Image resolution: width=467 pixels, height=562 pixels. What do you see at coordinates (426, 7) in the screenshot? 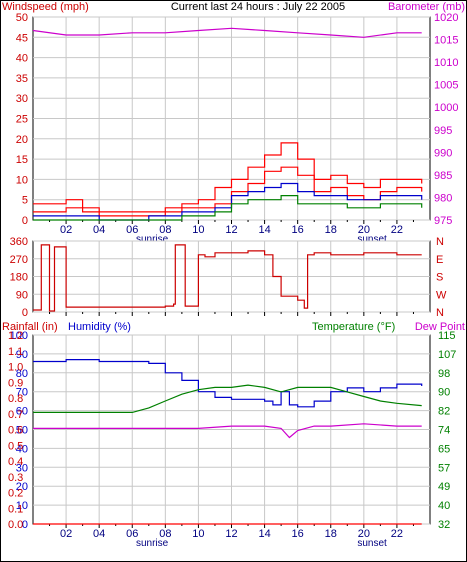
I see `barometer-axis-label: Barometer (mb)` at bounding box center [426, 7].